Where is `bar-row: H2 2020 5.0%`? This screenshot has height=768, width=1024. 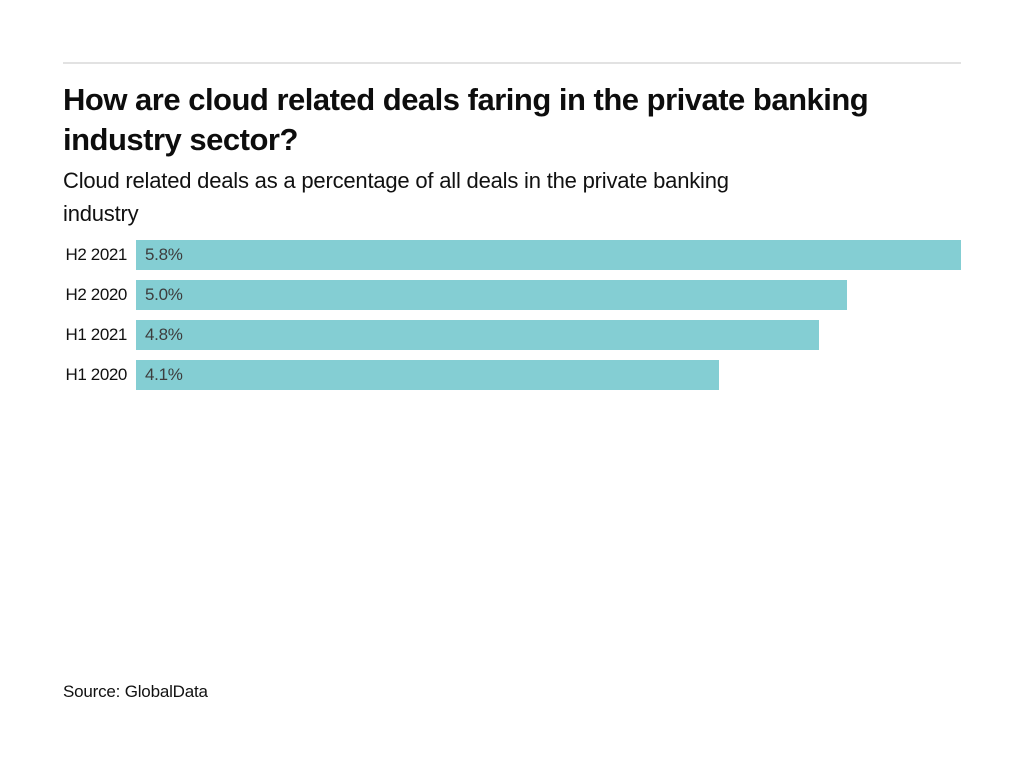
bar-row: H2 2020 5.0% is located at coordinates (512, 295).